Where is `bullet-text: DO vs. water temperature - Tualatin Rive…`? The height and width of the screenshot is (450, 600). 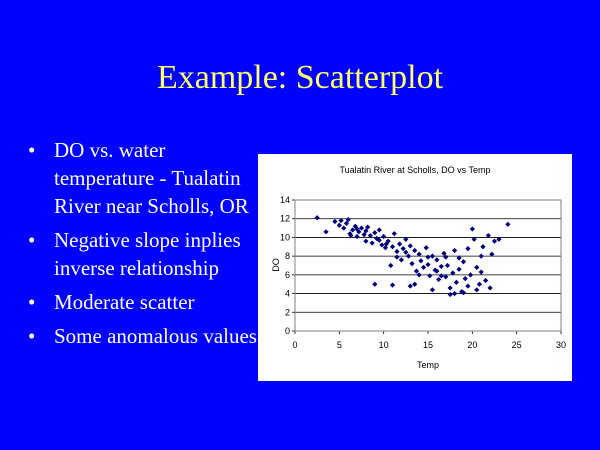 bullet-text: DO vs. water temperature - Tualatin Rive… is located at coordinates (151, 178).